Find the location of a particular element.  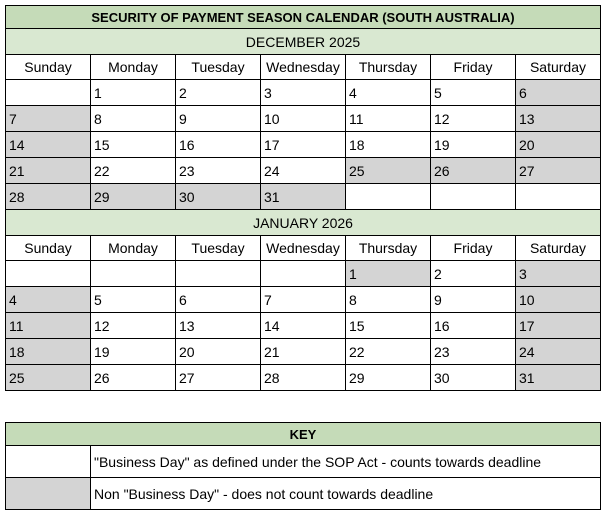

month-header: JANUARY 2026 is located at coordinates (303, 222).